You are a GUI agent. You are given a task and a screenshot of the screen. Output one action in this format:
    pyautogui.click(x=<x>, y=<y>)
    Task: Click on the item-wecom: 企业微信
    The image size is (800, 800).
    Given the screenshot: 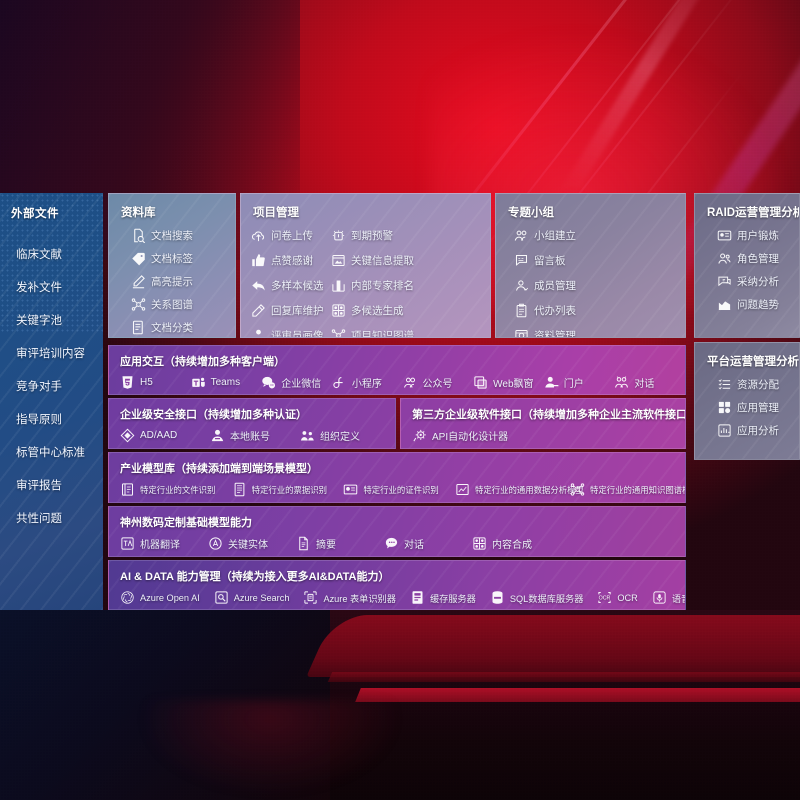 What is the action you would take?
    pyautogui.click(x=296, y=382)
    